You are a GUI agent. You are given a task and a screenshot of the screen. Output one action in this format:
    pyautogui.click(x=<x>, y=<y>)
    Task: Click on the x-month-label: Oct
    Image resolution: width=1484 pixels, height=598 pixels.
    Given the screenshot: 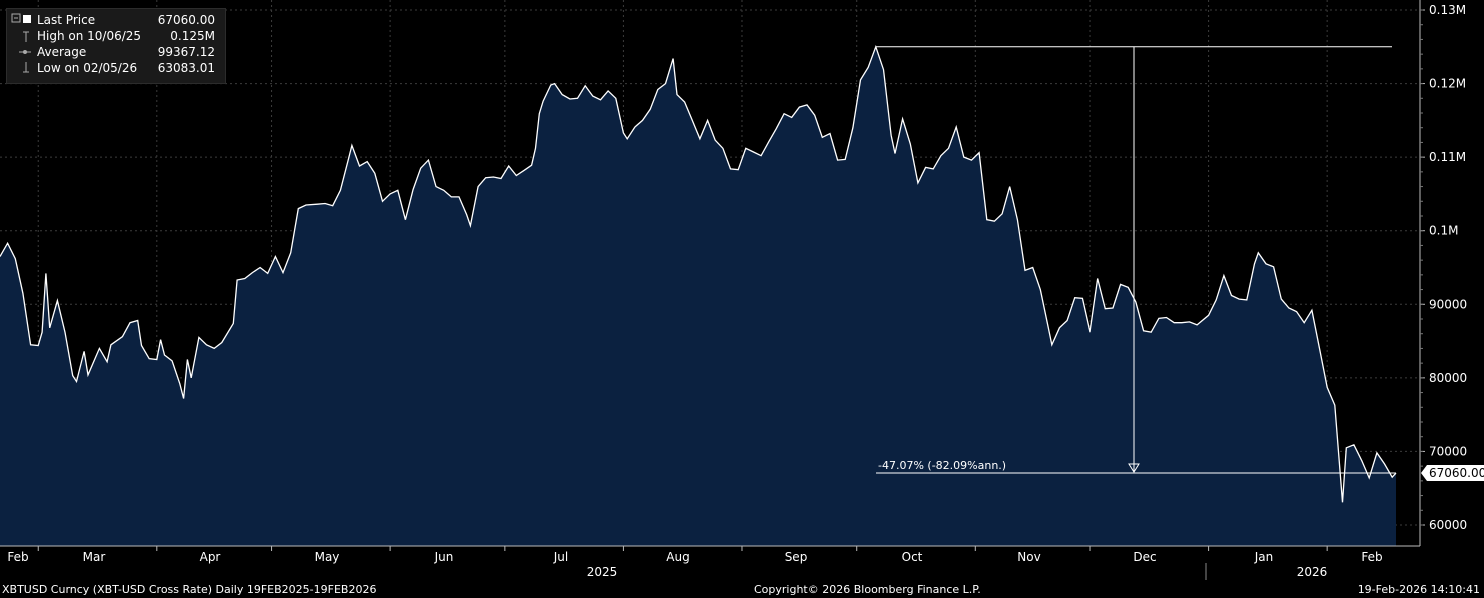 What is the action you would take?
    pyautogui.click(x=912, y=557)
    